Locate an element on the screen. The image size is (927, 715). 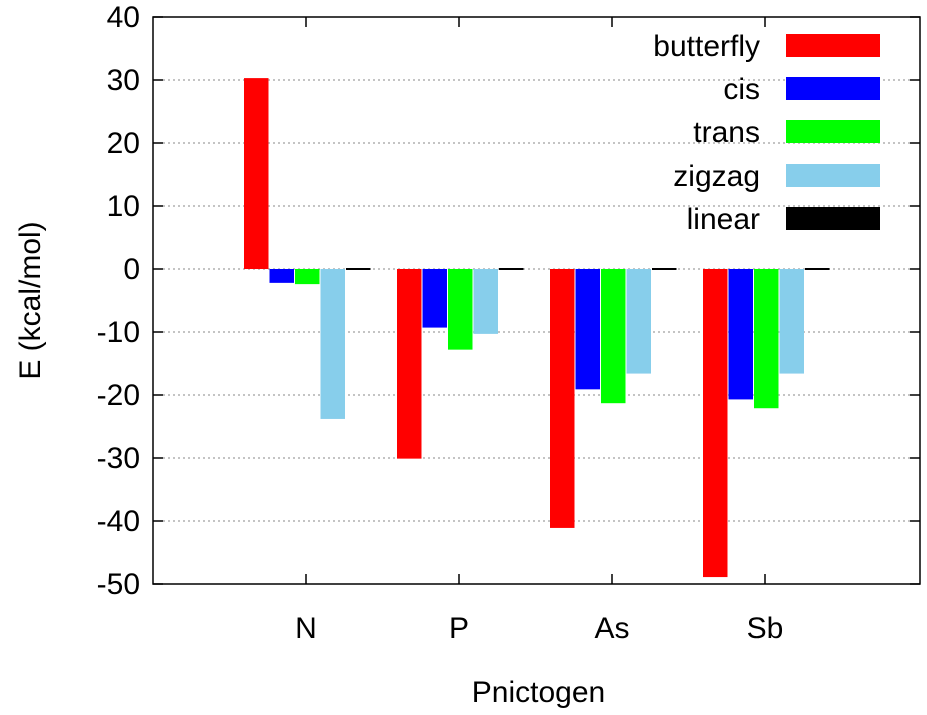
bar-linear-N is located at coordinates (358, 269).